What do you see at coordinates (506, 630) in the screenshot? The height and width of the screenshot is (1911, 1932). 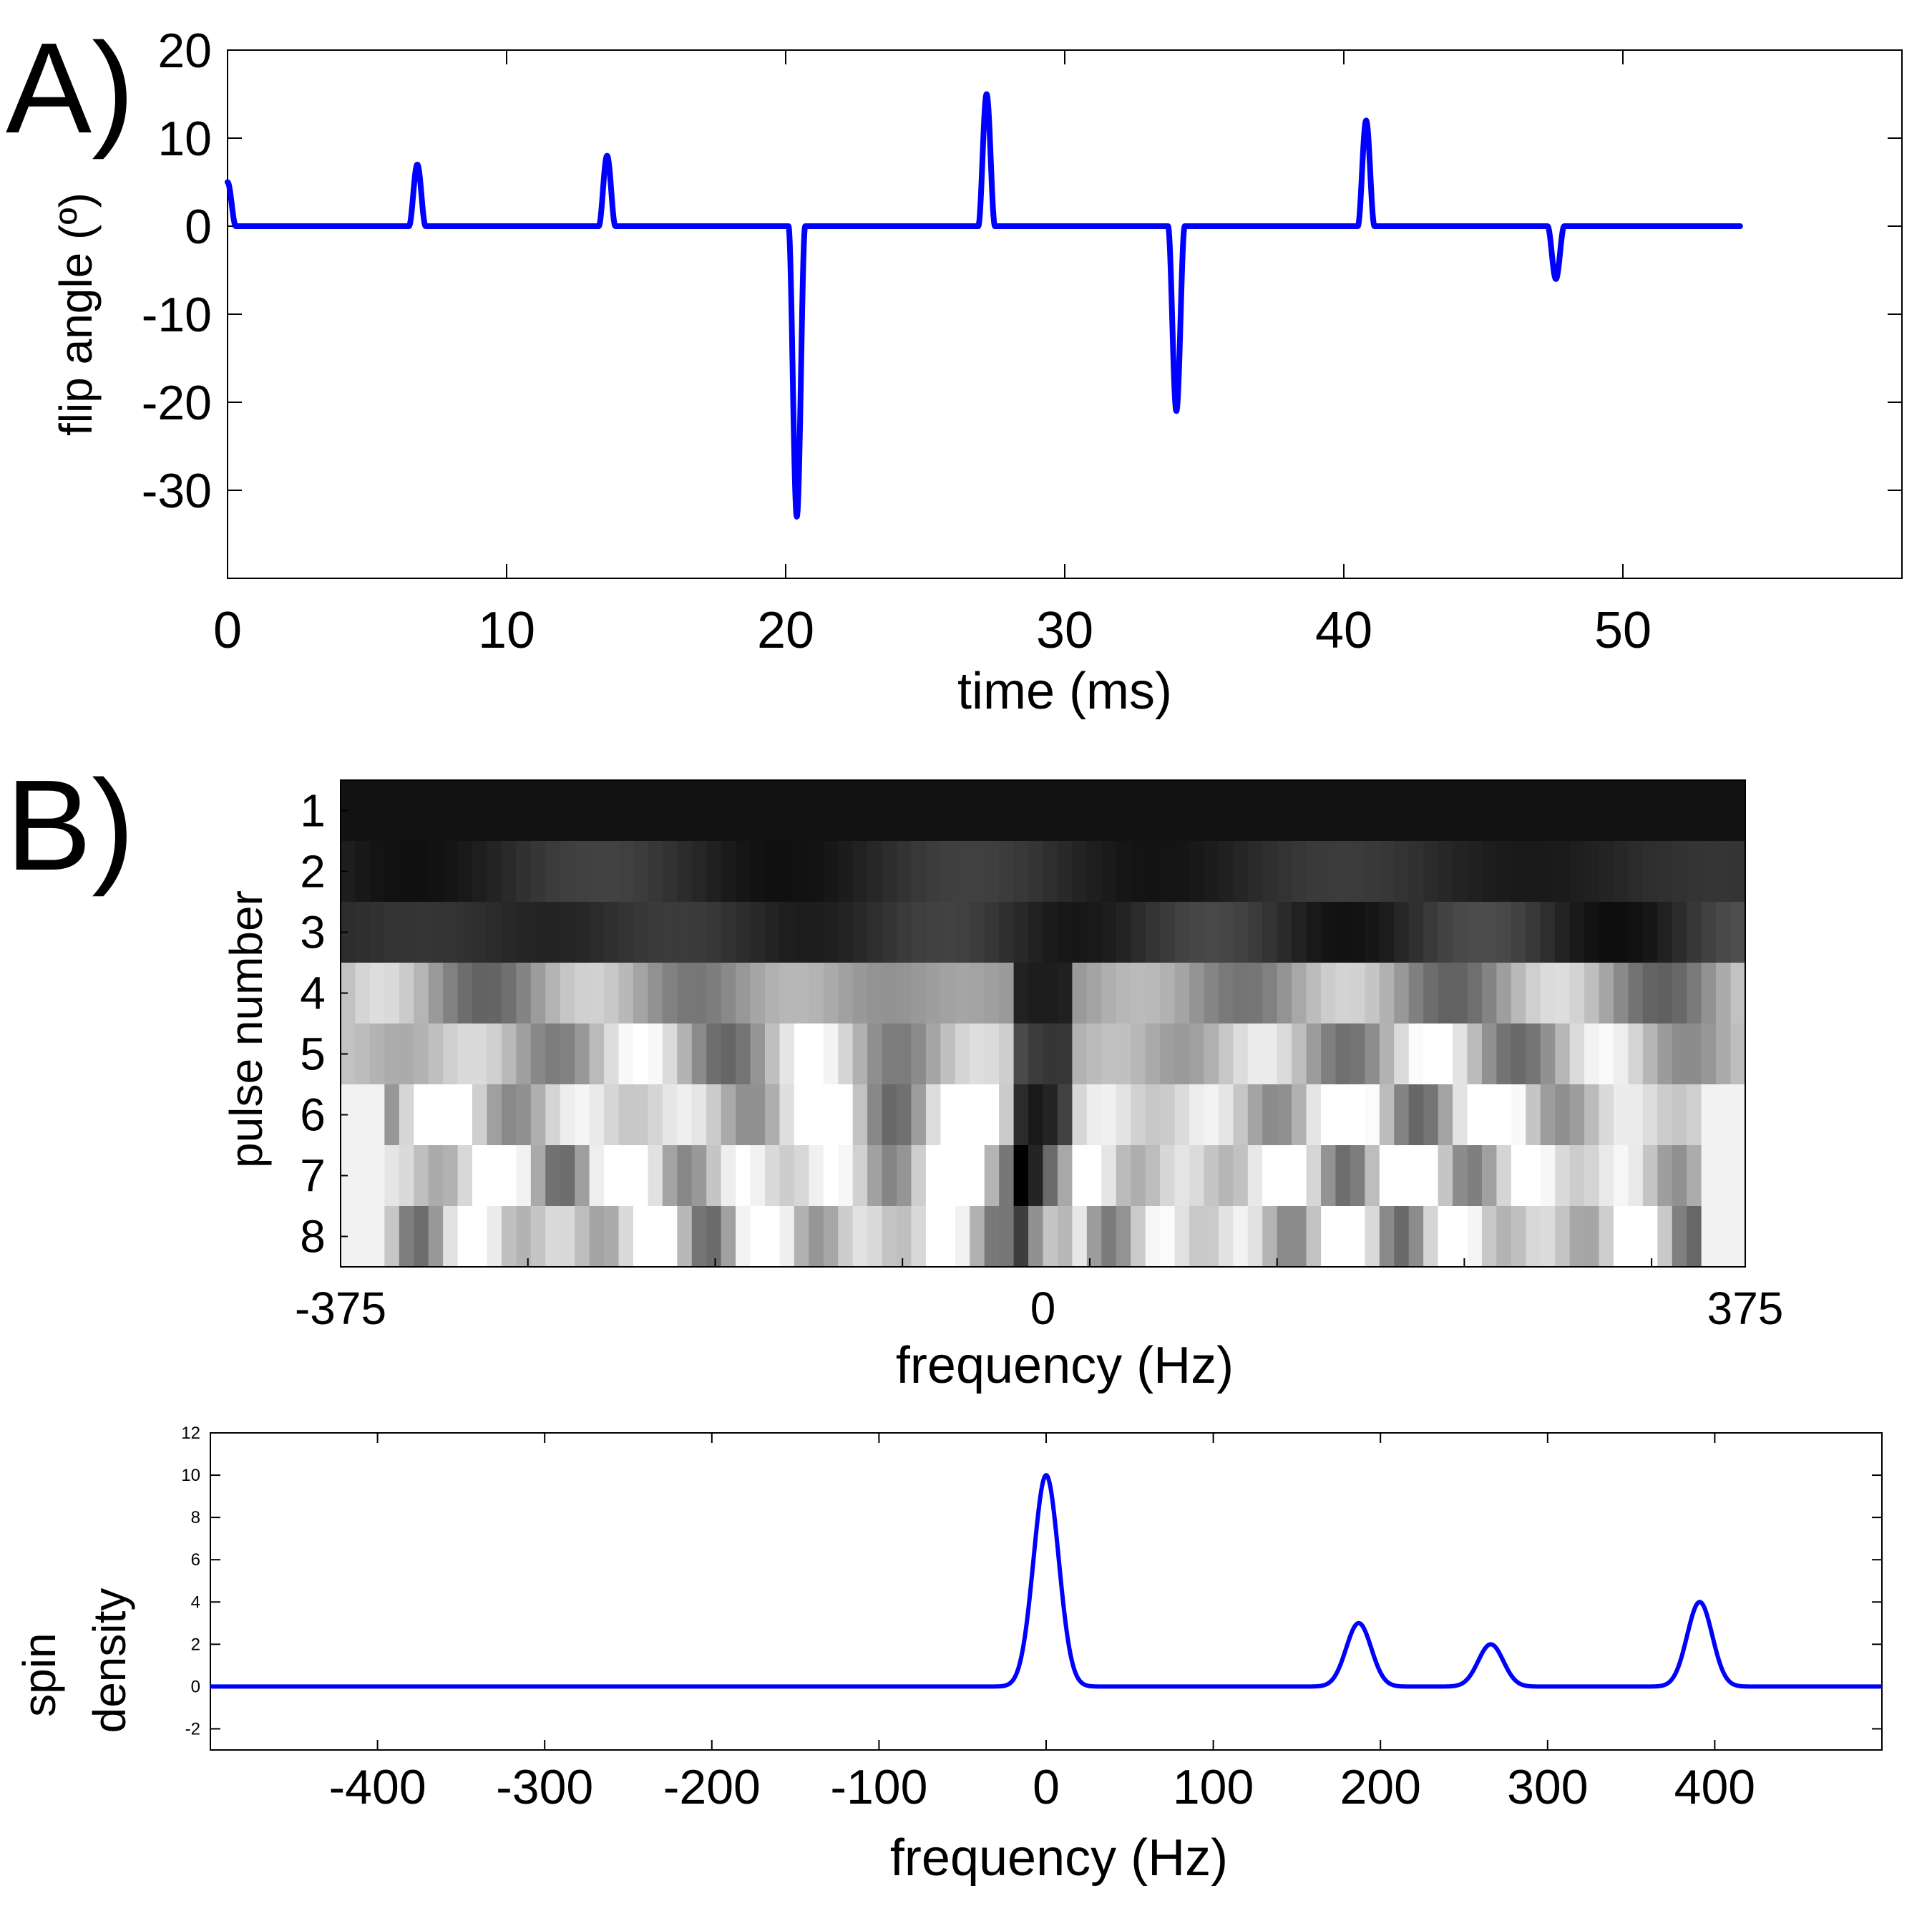 I see `panel-a-x-tick-label: 10` at bounding box center [506, 630].